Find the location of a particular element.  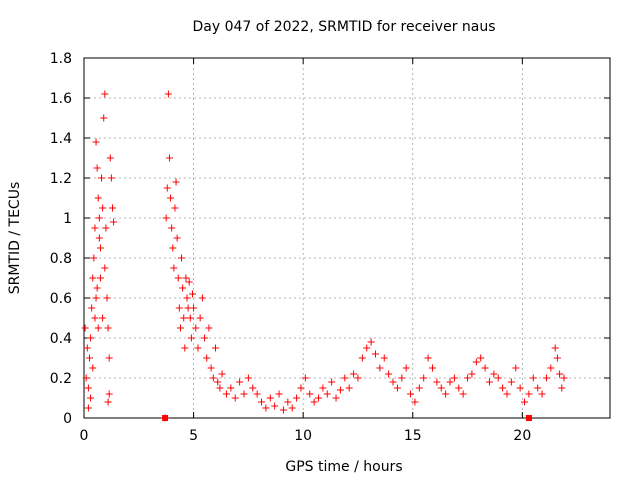

y-axis-label: SRMTID / TECUs is located at coordinates (15, 238).